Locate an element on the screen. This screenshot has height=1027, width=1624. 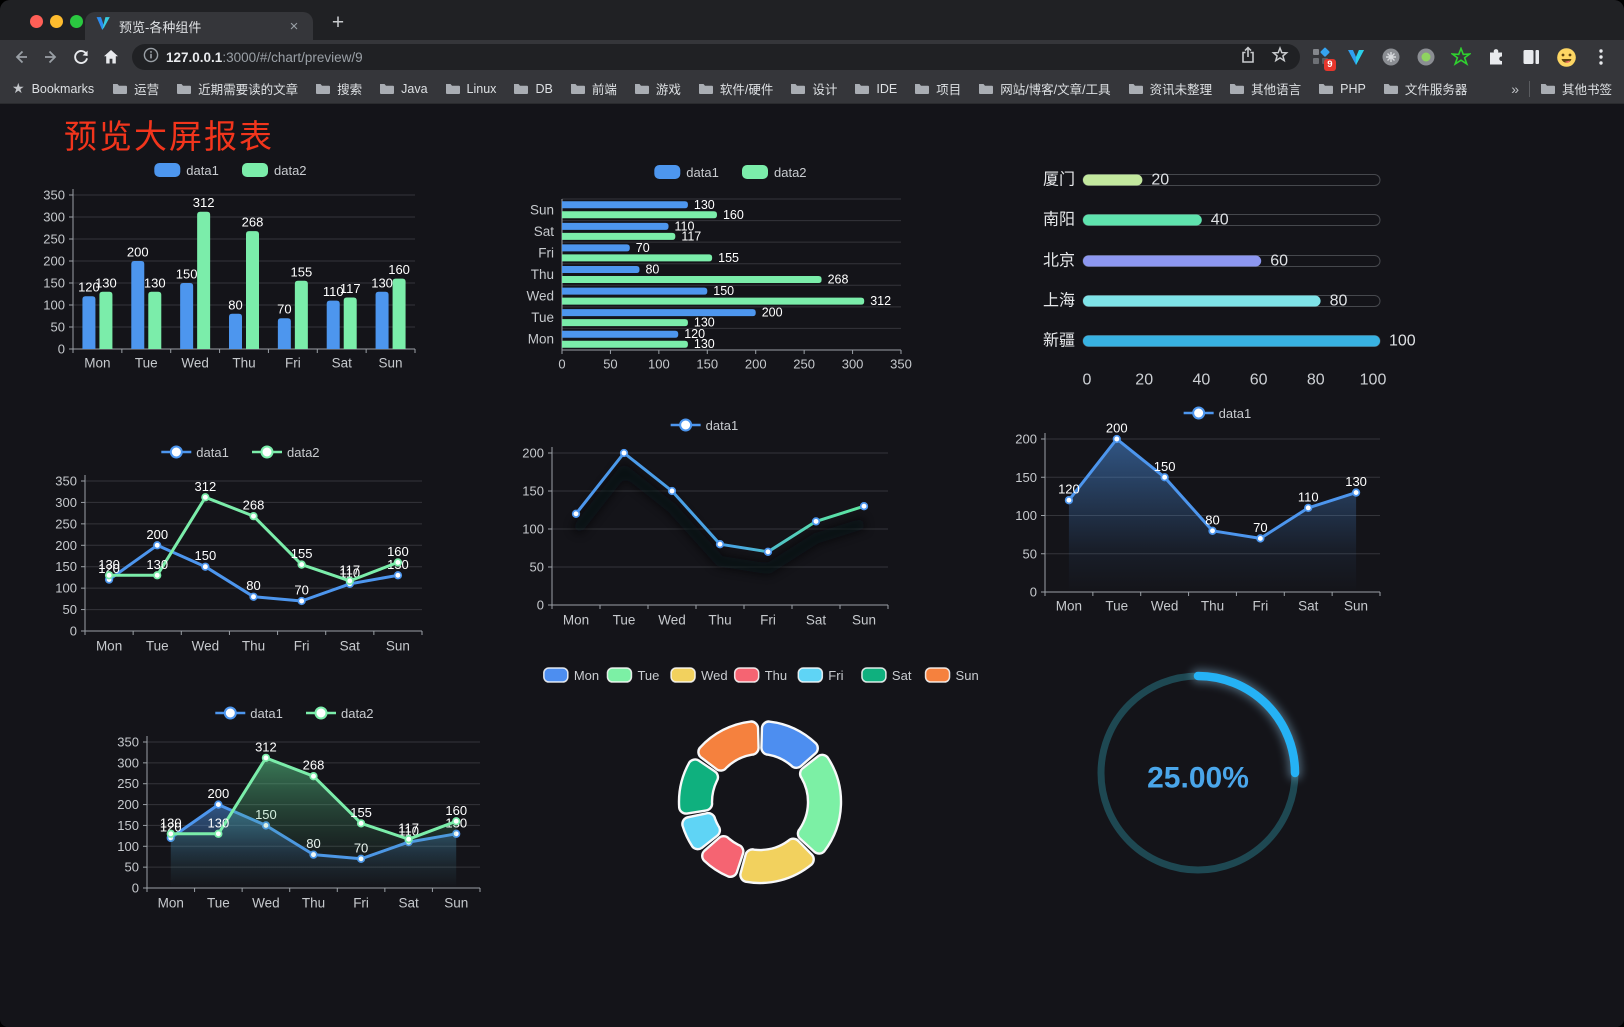
close-window-button is located at coordinates (36, 21).